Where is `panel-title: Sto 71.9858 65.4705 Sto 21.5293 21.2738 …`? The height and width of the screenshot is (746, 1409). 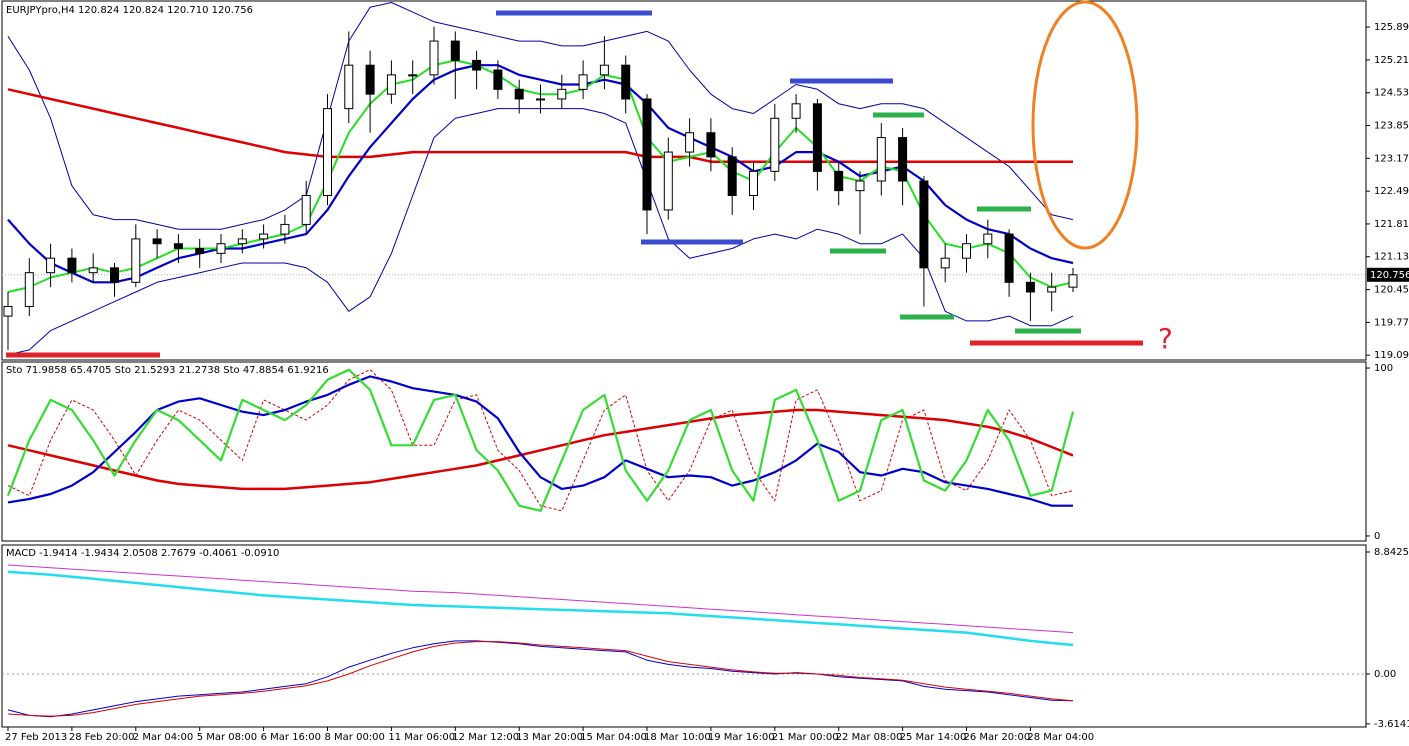 panel-title: Sto 71.9858 65.4705 Sto 21.5293 21.2738 … is located at coordinates (167, 370).